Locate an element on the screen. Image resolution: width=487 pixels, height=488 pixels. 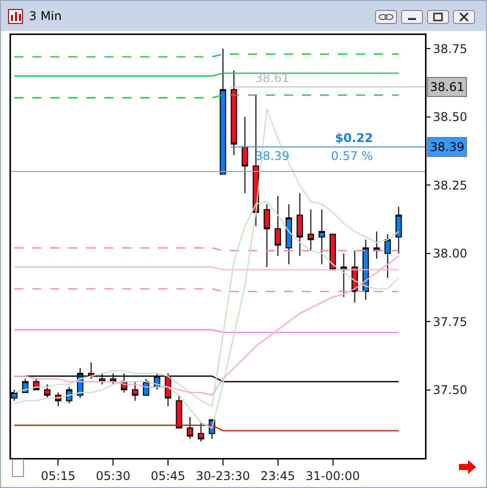
x-tick-label: 05:45 is located at coordinates (168, 475).